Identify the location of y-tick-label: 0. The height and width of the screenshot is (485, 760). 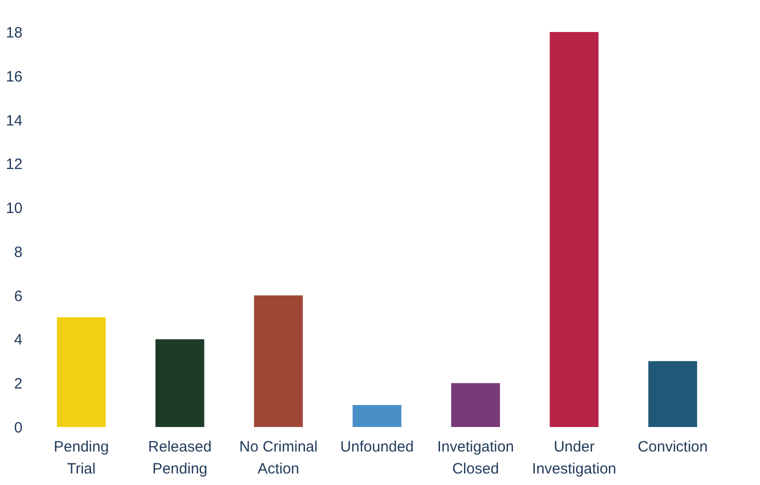
(18, 428).